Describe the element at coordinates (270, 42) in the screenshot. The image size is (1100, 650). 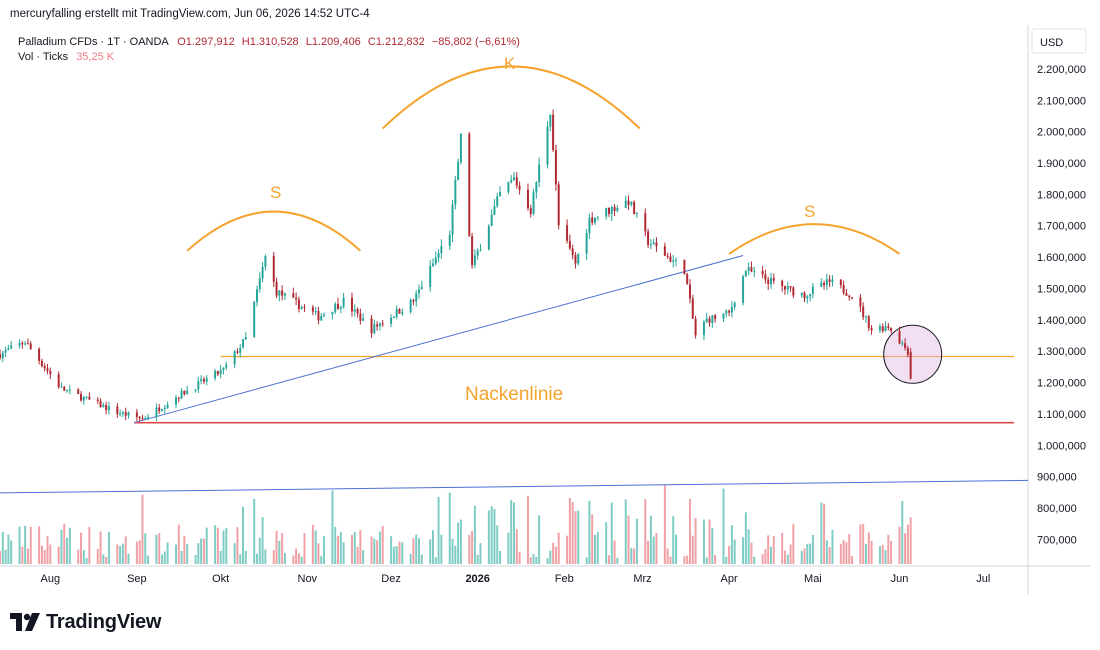
I see `legend-high: H1.310,528` at that location.